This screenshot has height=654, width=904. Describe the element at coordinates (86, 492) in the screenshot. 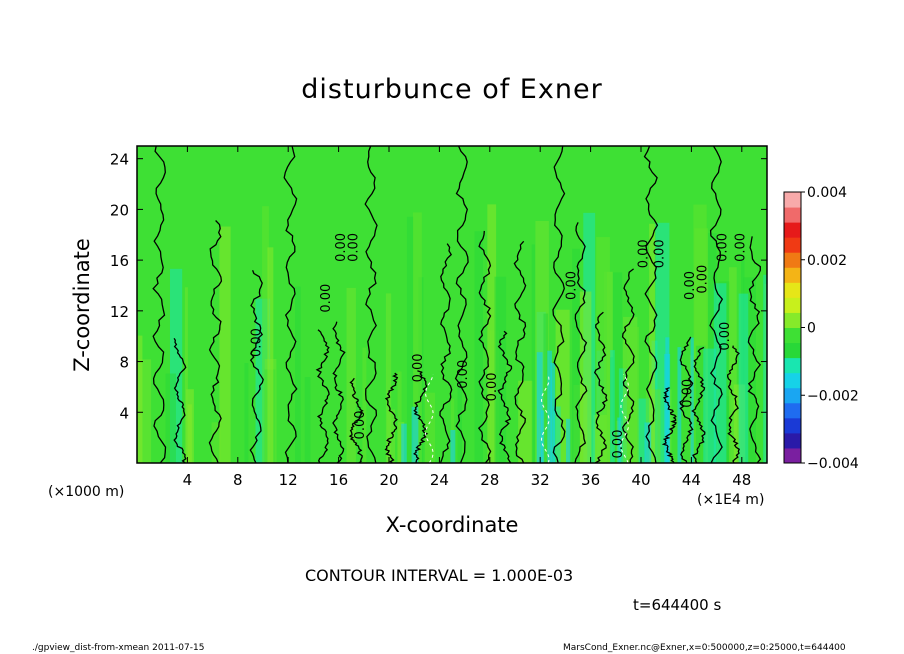

I see `x-unit-left: (×1000 m)` at that location.